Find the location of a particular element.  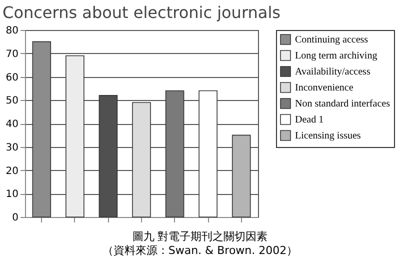

y-tick-label: 80 is located at coordinates (12, 31).